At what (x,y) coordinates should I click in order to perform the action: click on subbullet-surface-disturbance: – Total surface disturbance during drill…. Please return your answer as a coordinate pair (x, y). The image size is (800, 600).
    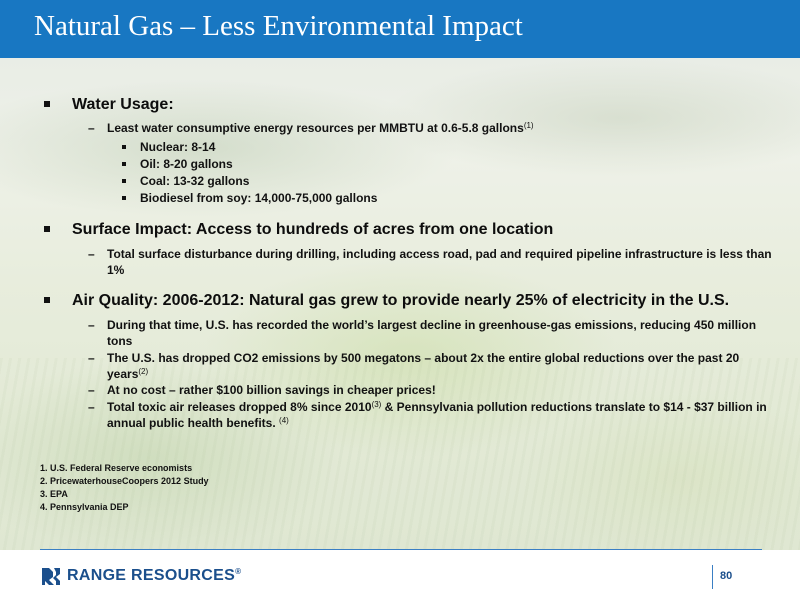
    Looking at the image, I should click on (430, 262).